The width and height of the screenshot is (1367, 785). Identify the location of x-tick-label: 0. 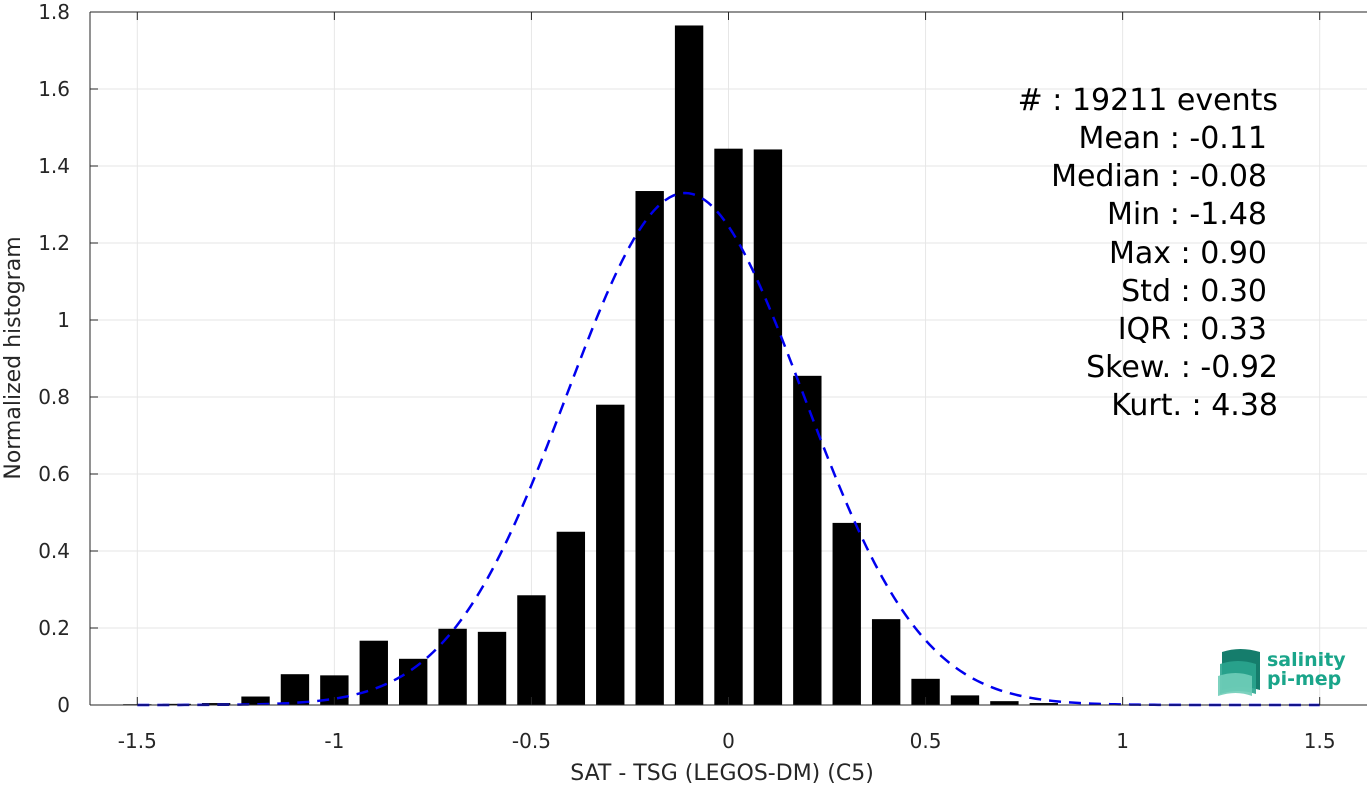
(728, 741).